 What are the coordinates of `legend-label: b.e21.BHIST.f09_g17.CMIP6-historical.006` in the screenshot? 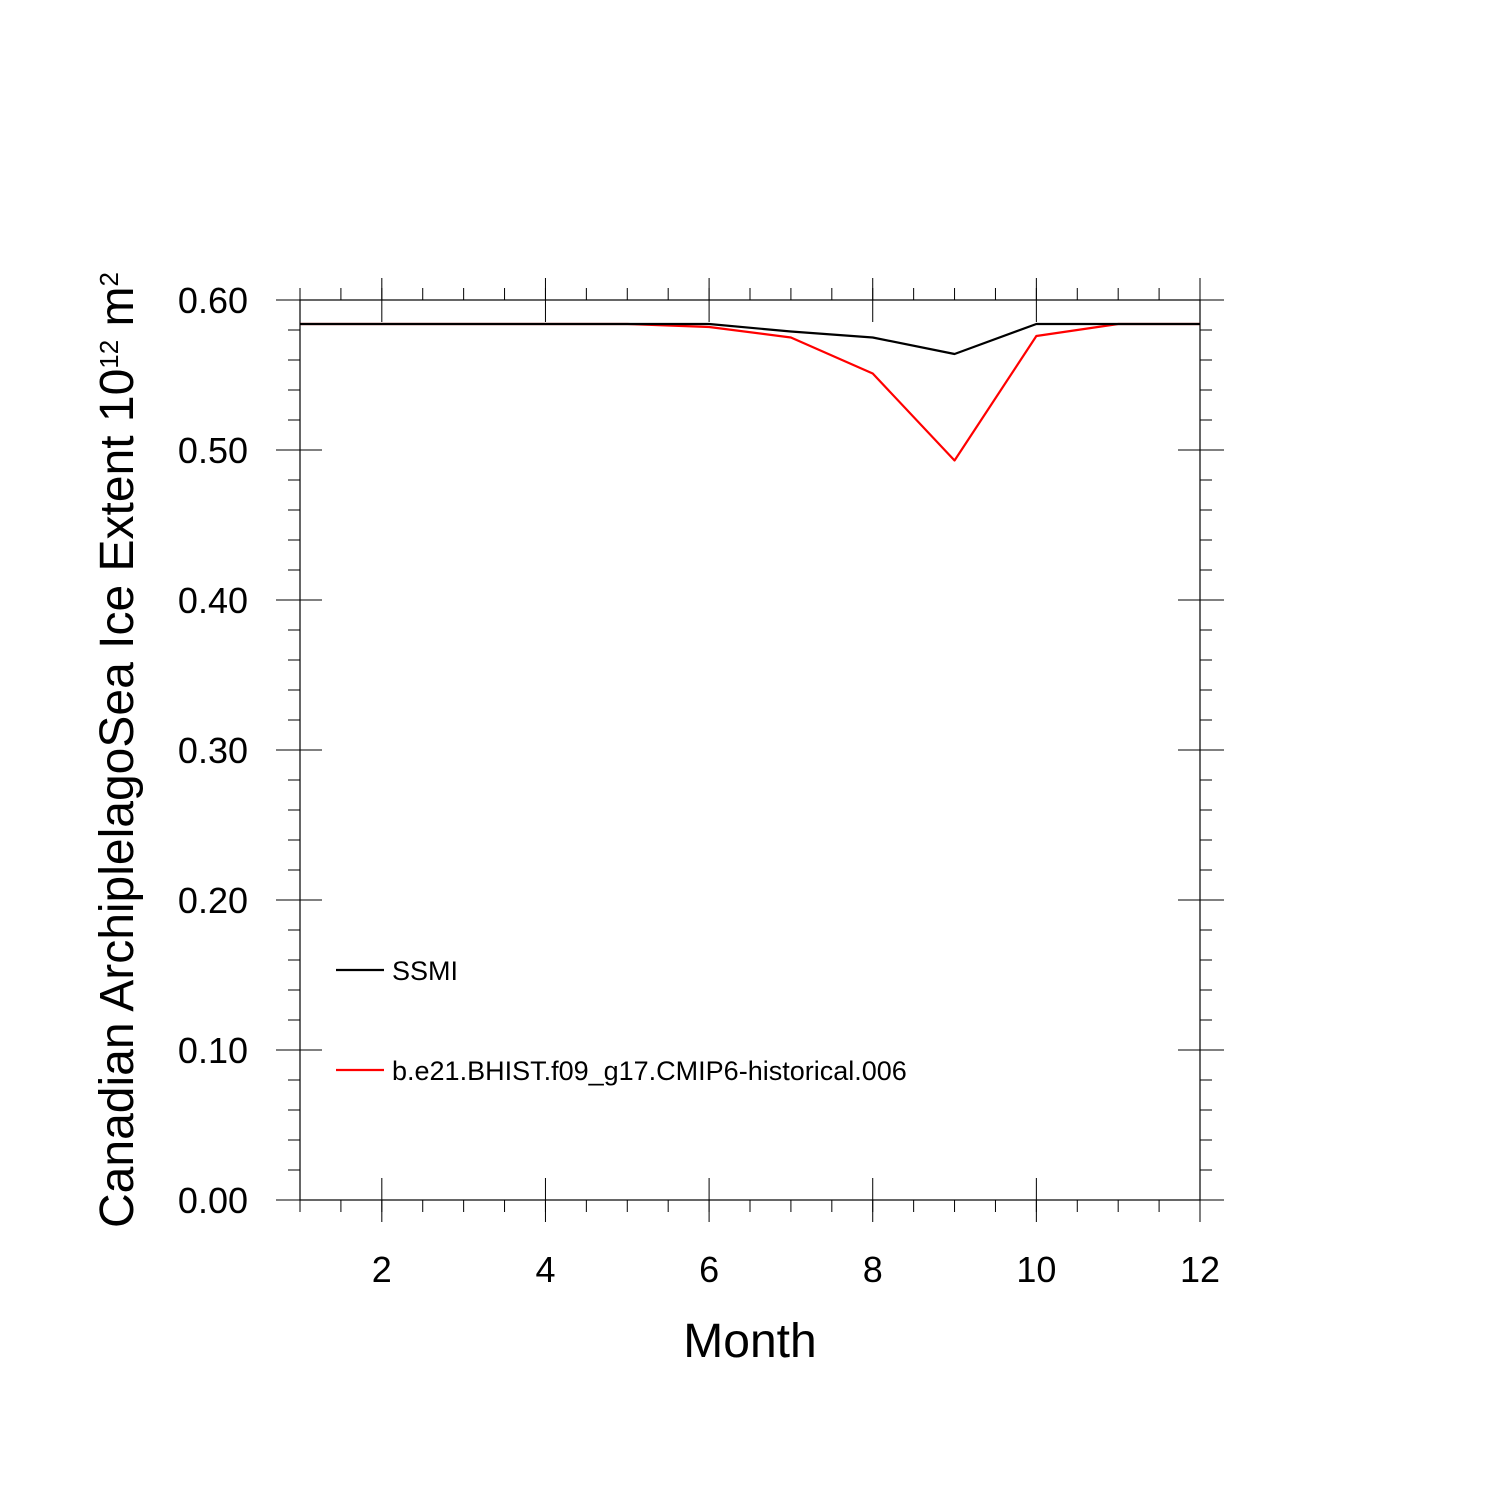 It's located at (649, 1071).